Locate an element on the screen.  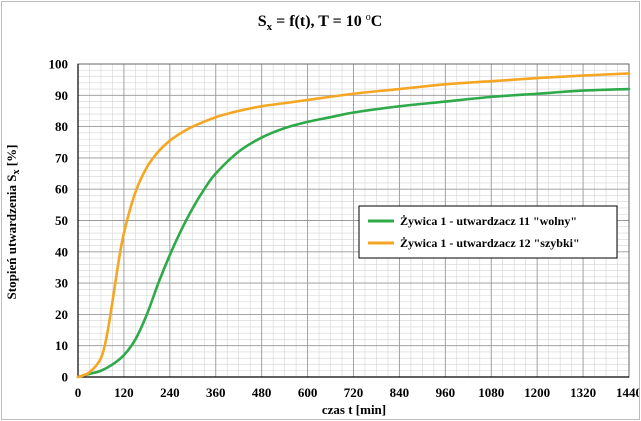
y-tick-label: 80 is located at coordinates (61, 126).